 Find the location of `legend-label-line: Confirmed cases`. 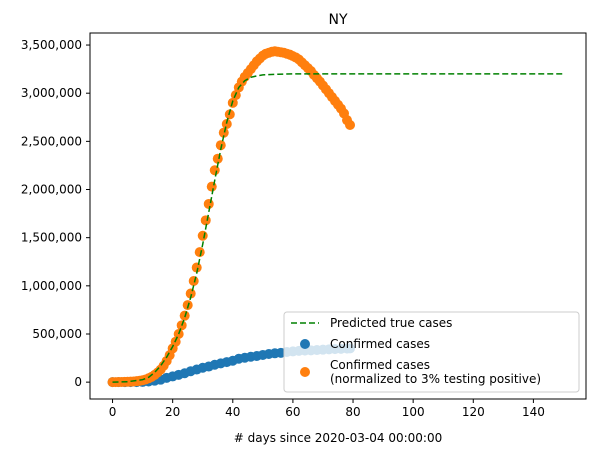

legend-label-line: Confirmed cases is located at coordinates (380, 365).